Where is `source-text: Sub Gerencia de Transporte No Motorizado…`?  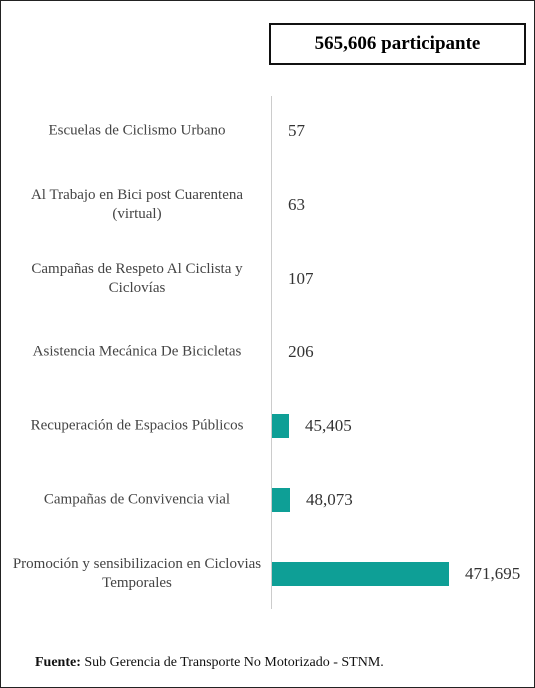 source-text: Sub Gerencia de Transporte No Motorizado… is located at coordinates (234, 662).